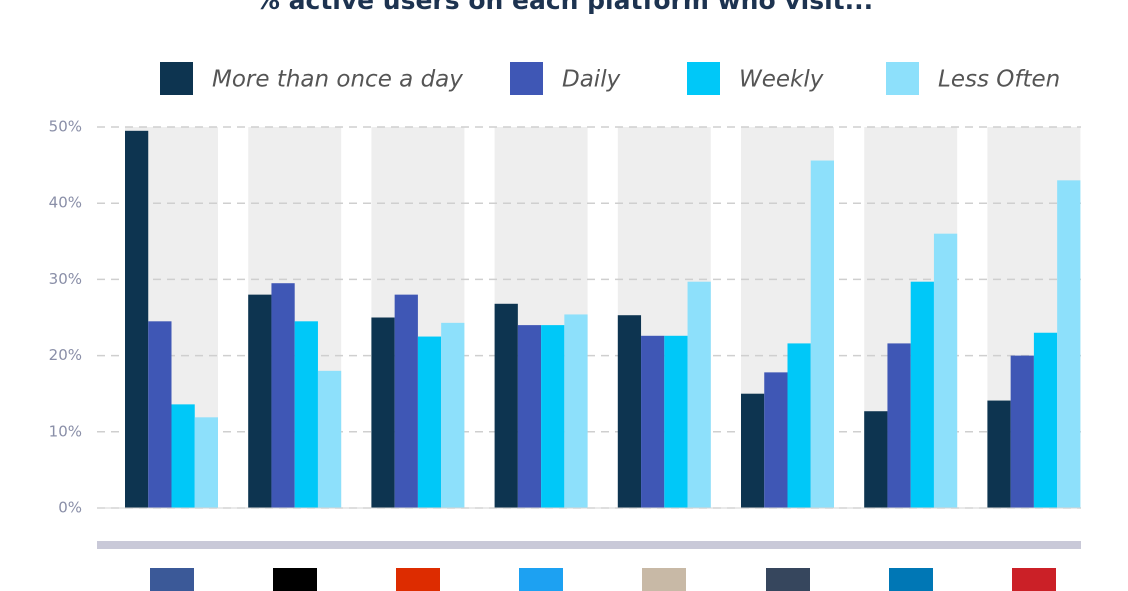 The height and width of the screenshot is (591, 1128). What do you see at coordinates (781, 80) in the screenshot?
I see `legend-label: Weekly` at bounding box center [781, 80].